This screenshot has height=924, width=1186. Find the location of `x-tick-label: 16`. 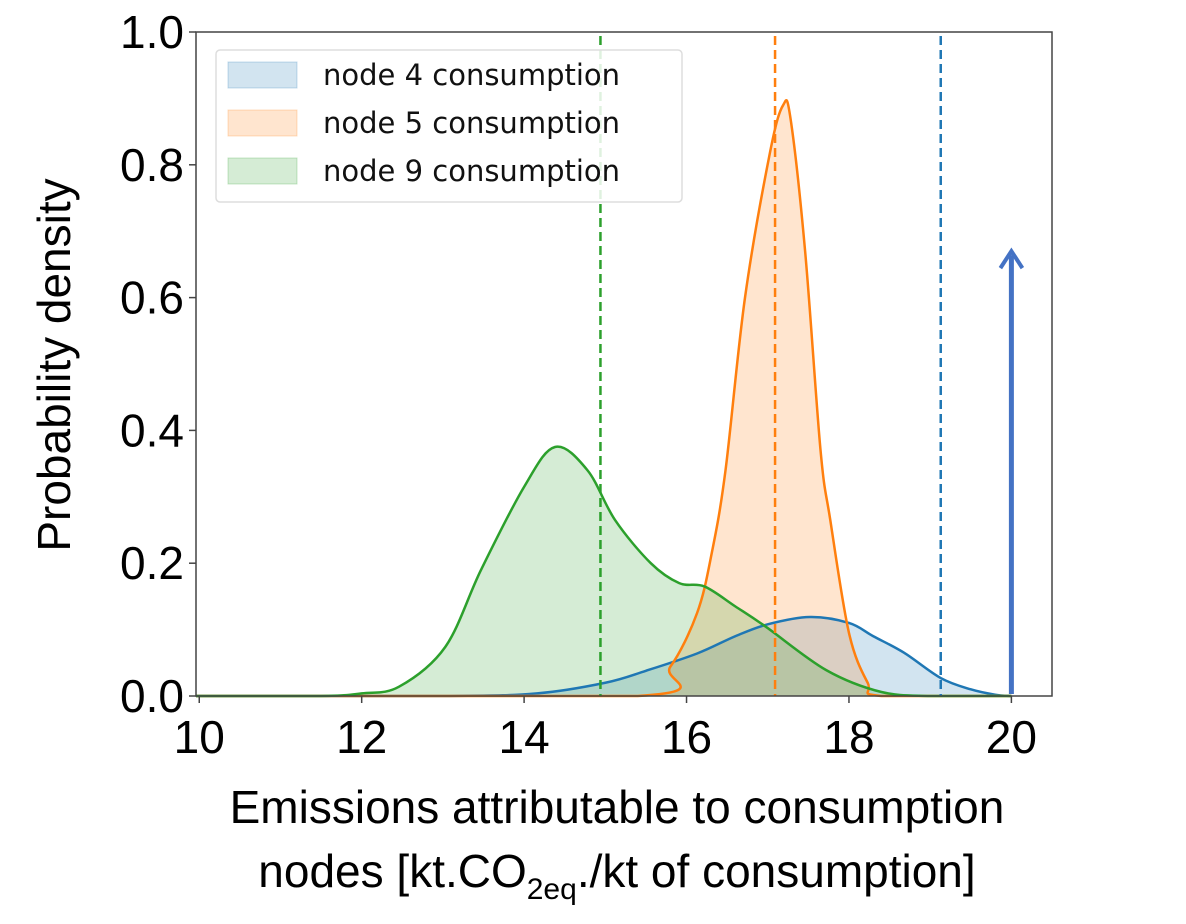

x-tick-label: 16 is located at coordinates (686, 737).